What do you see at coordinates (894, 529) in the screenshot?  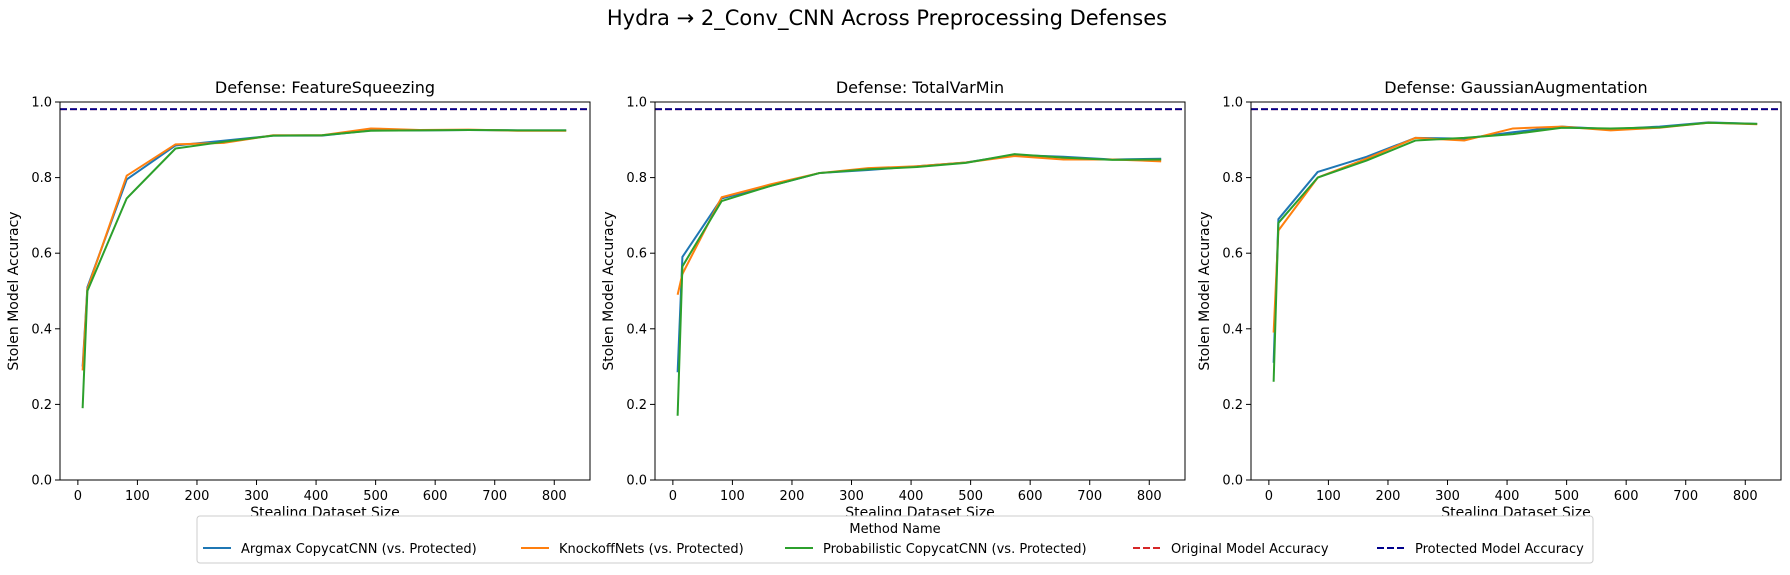 I see `legend-title: Method Name` at bounding box center [894, 529].